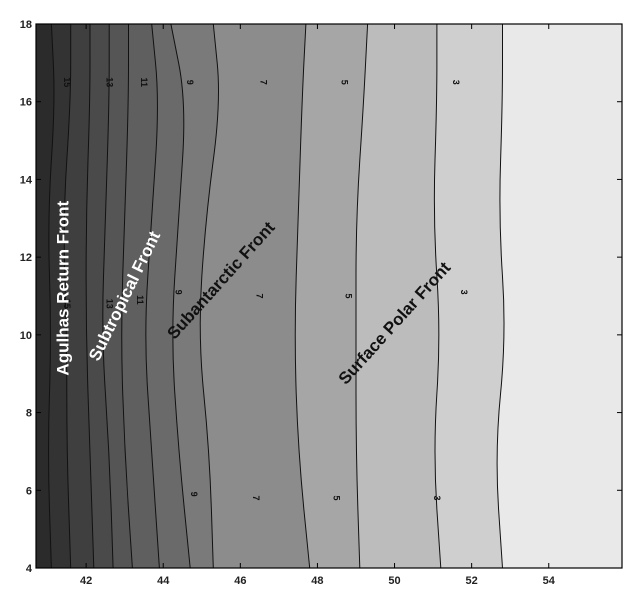 This screenshot has height=592, width=630. What do you see at coordinates (62, 288) in the screenshot?
I see `front-annotation: Agulhas Return Front` at bounding box center [62, 288].